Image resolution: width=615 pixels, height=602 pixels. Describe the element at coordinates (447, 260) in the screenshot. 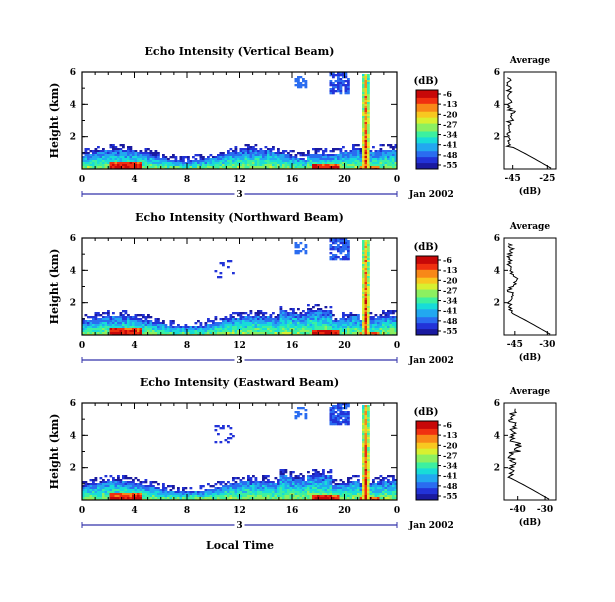

I see `colorbar-tick-label: -6` at that location.